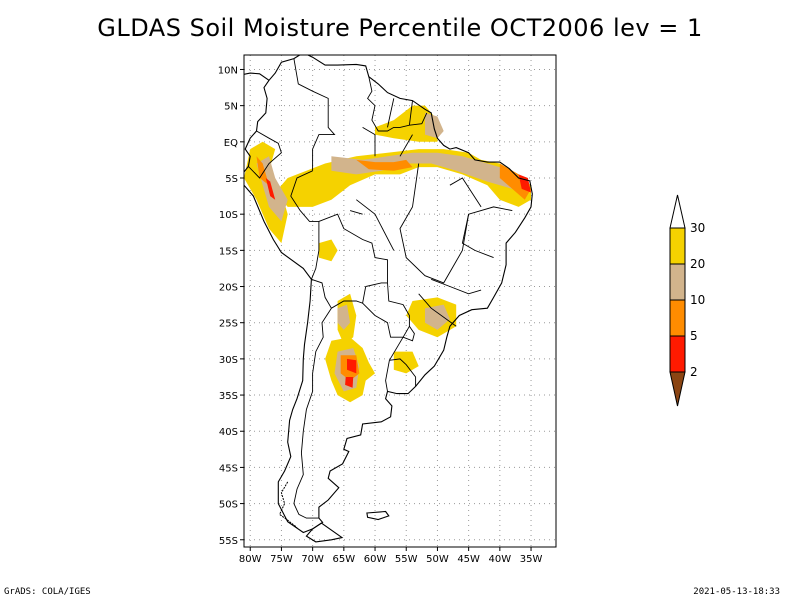 The image size is (800, 600). What do you see at coordinates (228, 541) in the screenshot?
I see `lat-tick-label: 55S` at bounding box center [228, 541].